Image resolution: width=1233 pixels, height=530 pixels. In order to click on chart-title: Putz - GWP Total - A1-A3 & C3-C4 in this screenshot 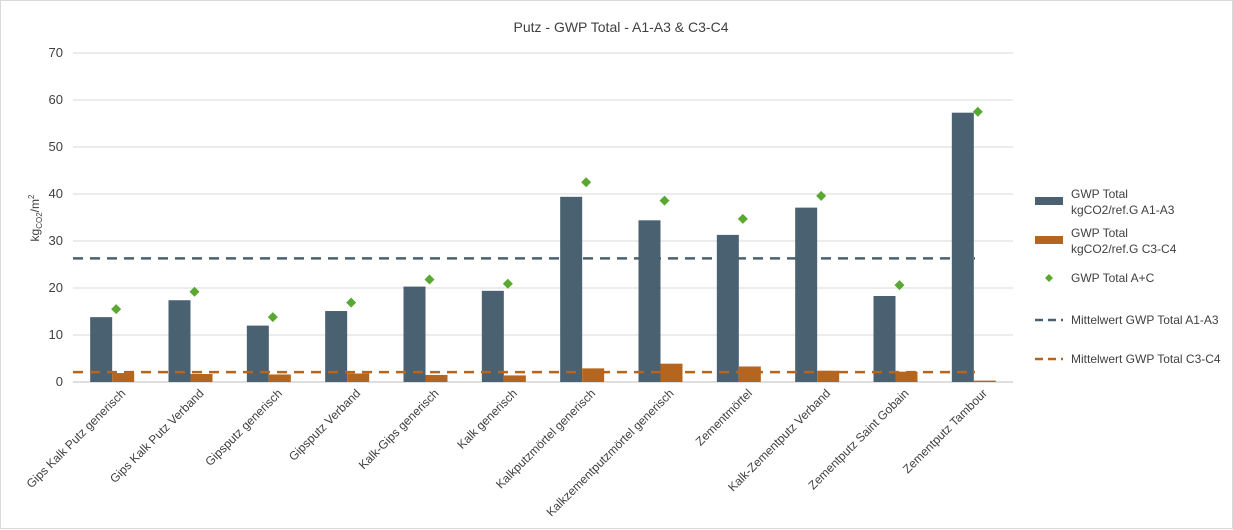, I will do `click(620, 27)`.